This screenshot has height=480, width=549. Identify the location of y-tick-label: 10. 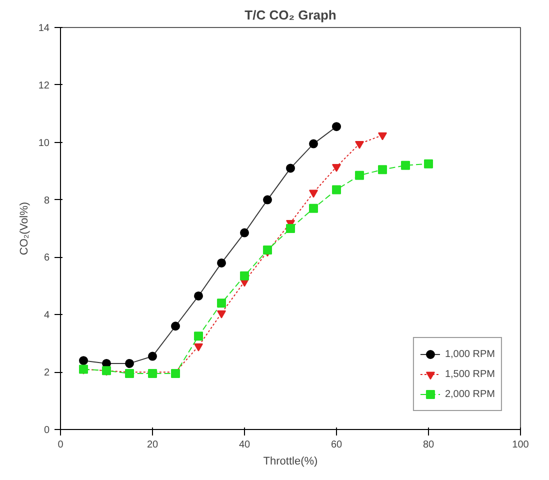
(44, 143).